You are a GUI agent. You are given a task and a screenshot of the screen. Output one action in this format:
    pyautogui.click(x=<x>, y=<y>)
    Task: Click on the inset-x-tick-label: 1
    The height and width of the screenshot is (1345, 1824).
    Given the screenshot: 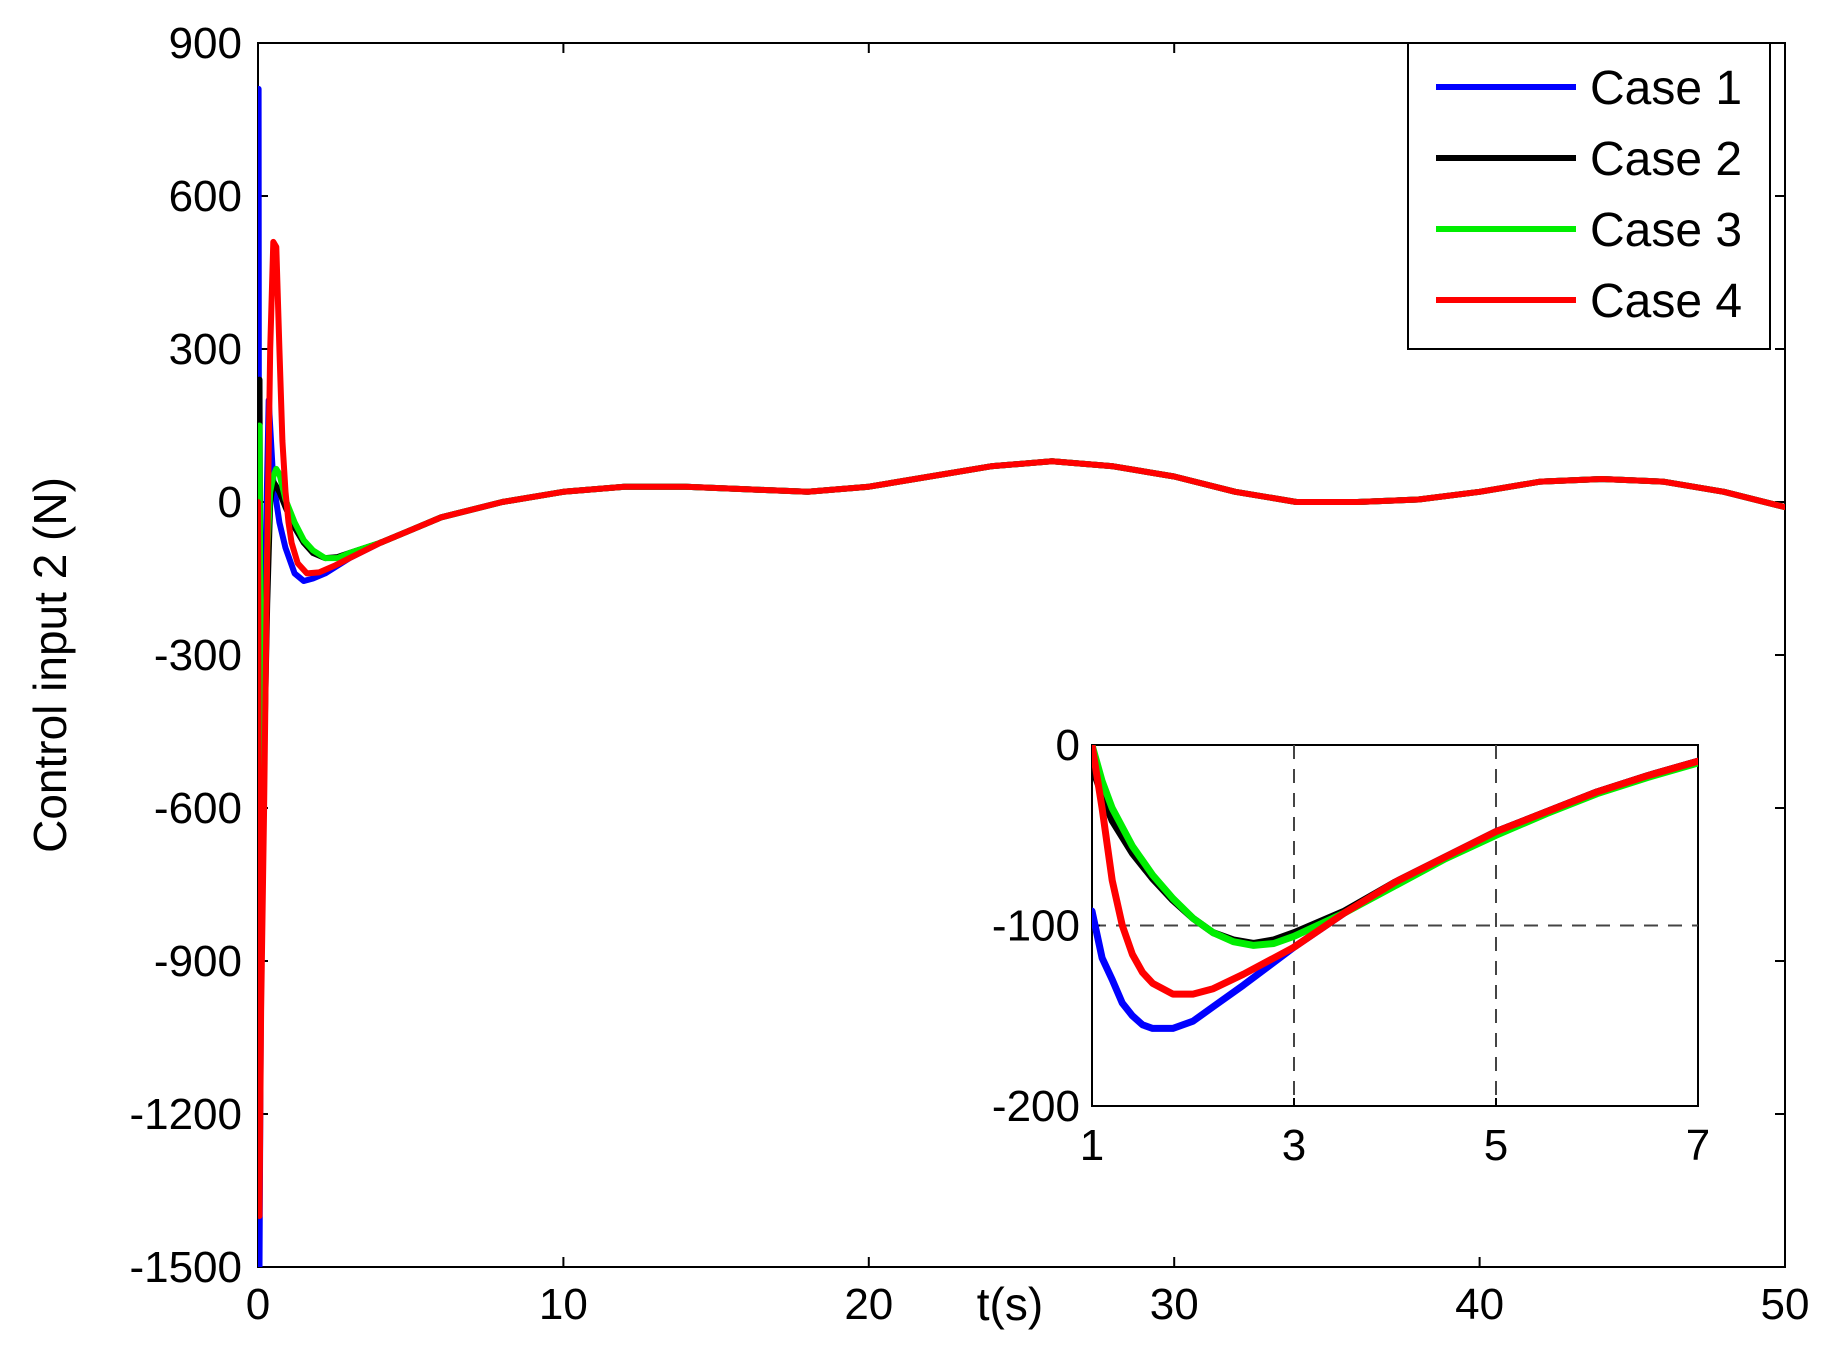 What is the action you would take?
    pyautogui.click(x=1092, y=1145)
    